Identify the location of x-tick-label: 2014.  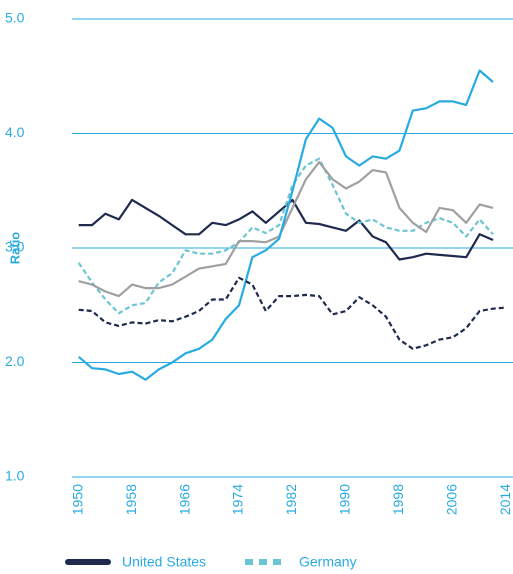
(505, 499).